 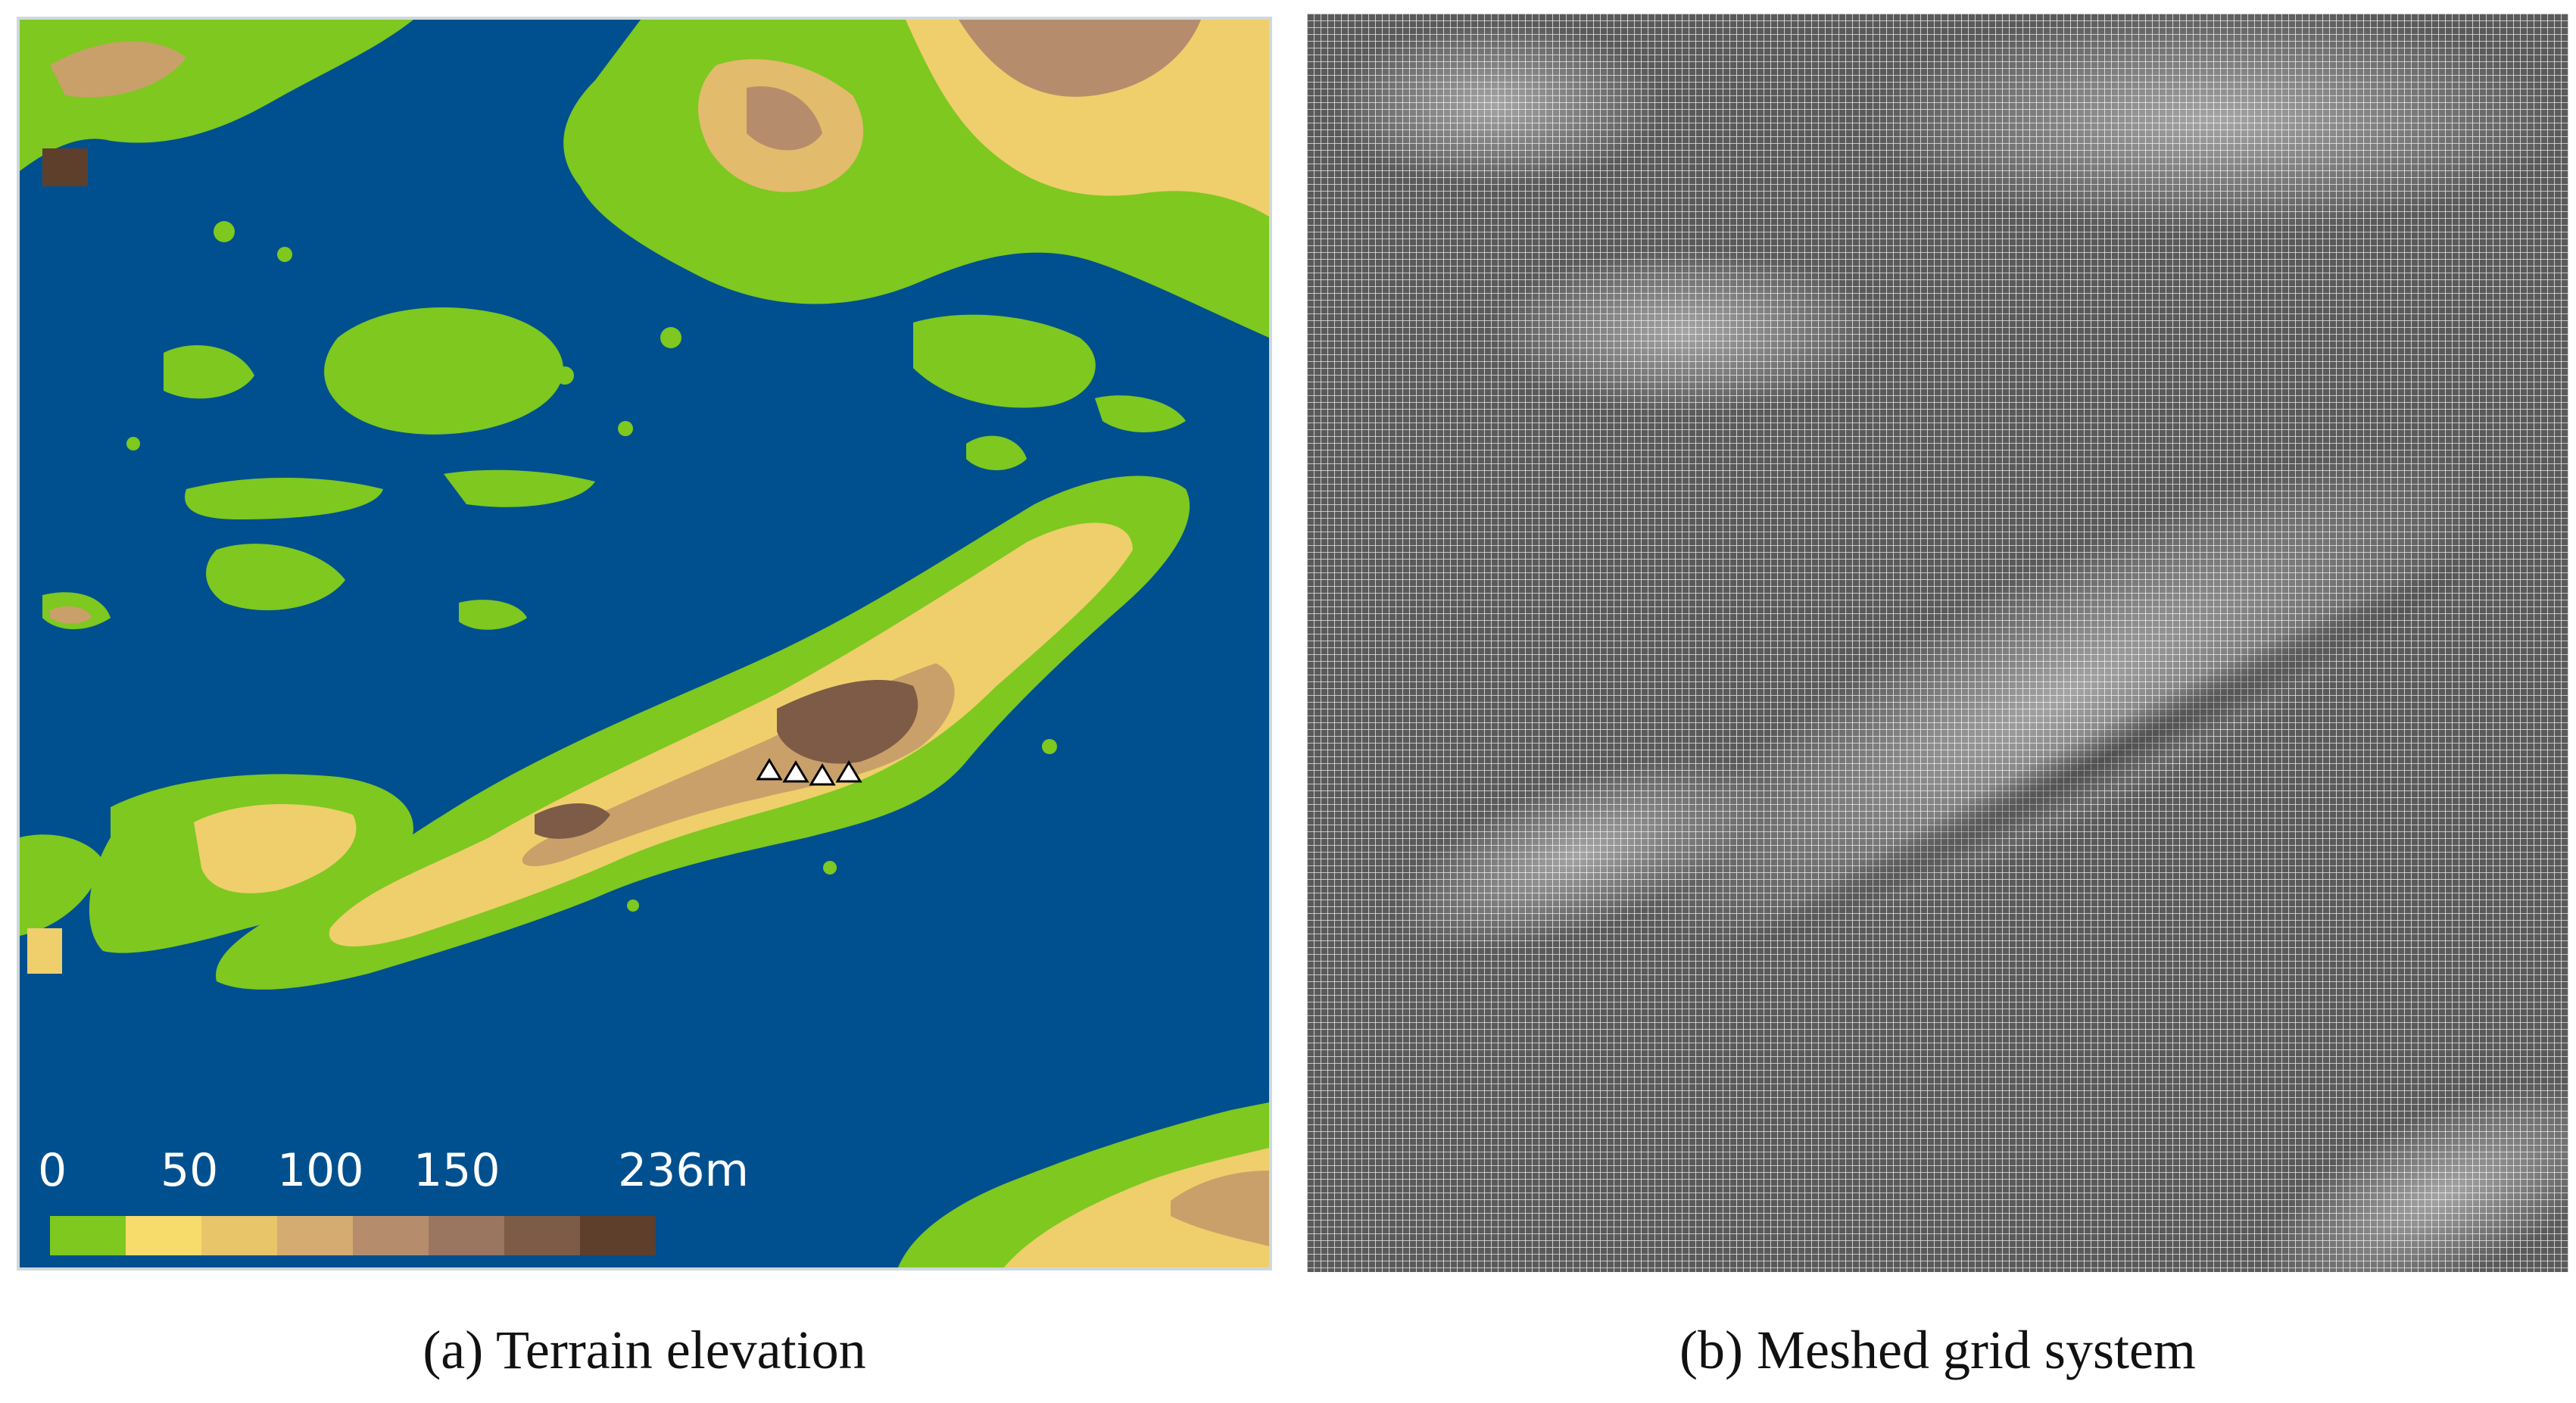 What do you see at coordinates (519, 488) in the screenshot?
I see `island-mid-f` at bounding box center [519, 488].